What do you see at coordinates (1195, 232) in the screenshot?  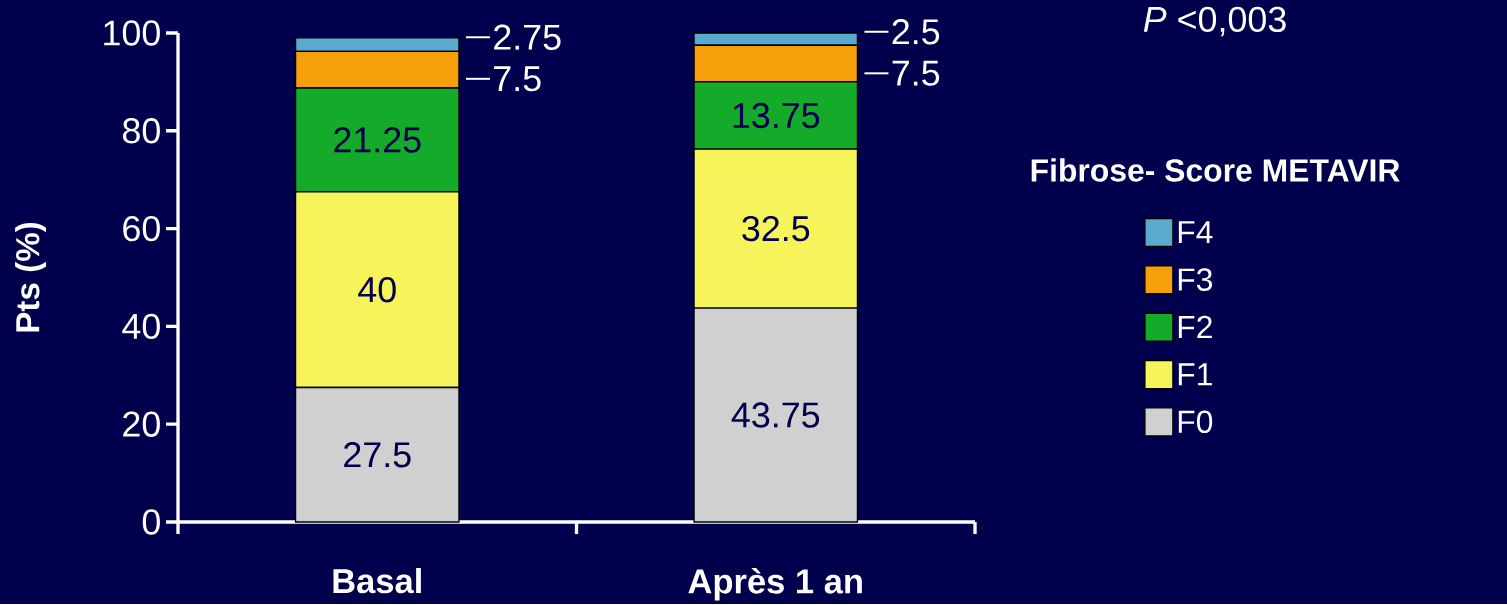 I see `legend-label: F4` at bounding box center [1195, 232].